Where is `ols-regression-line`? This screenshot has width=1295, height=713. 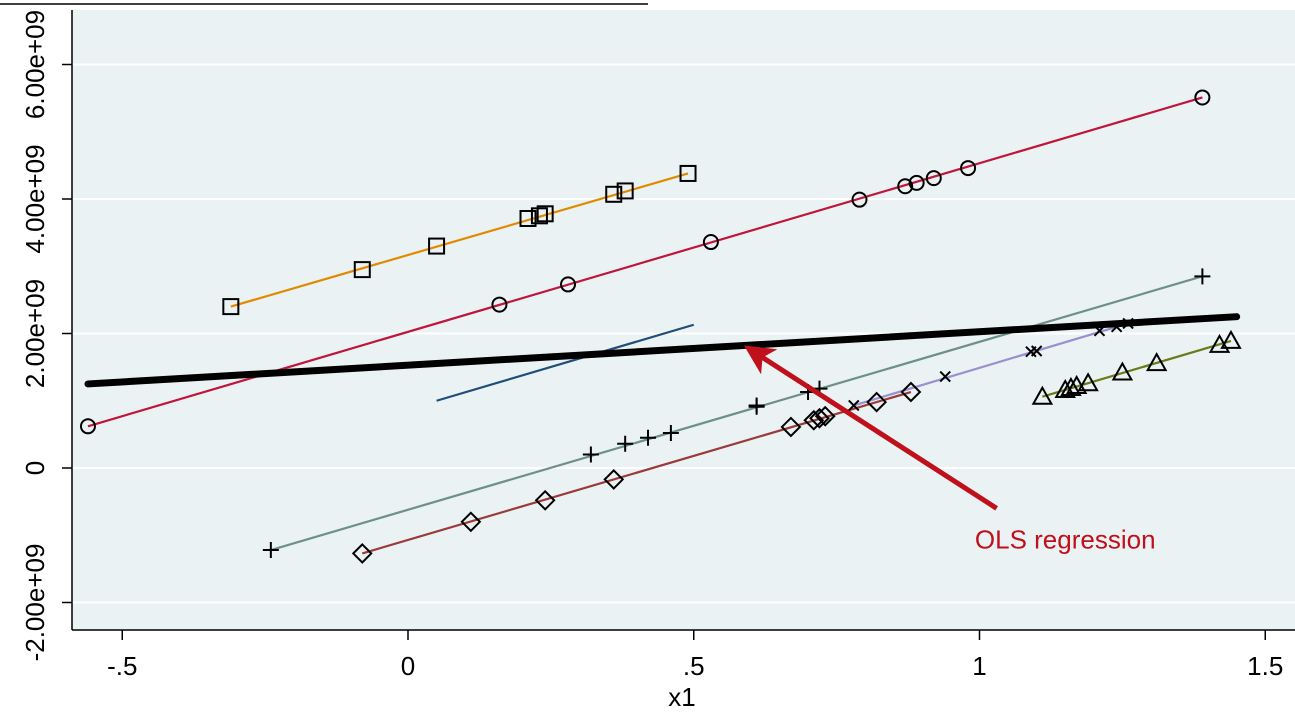
ols-regression-line is located at coordinates (662, 350).